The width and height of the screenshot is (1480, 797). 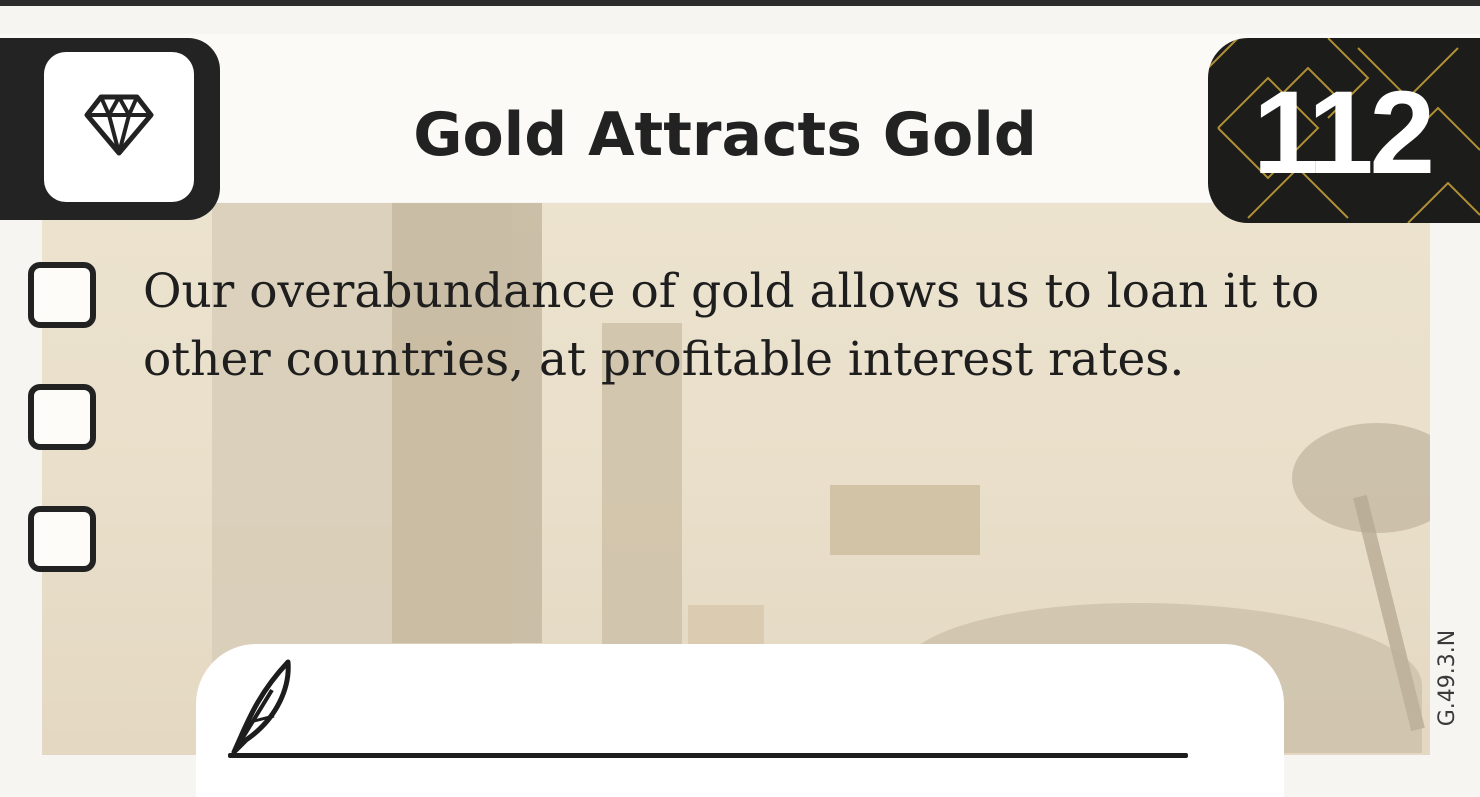 What do you see at coordinates (1361, 478) in the screenshot?
I see `art-palm-leaves` at bounding box center [1361, 478].